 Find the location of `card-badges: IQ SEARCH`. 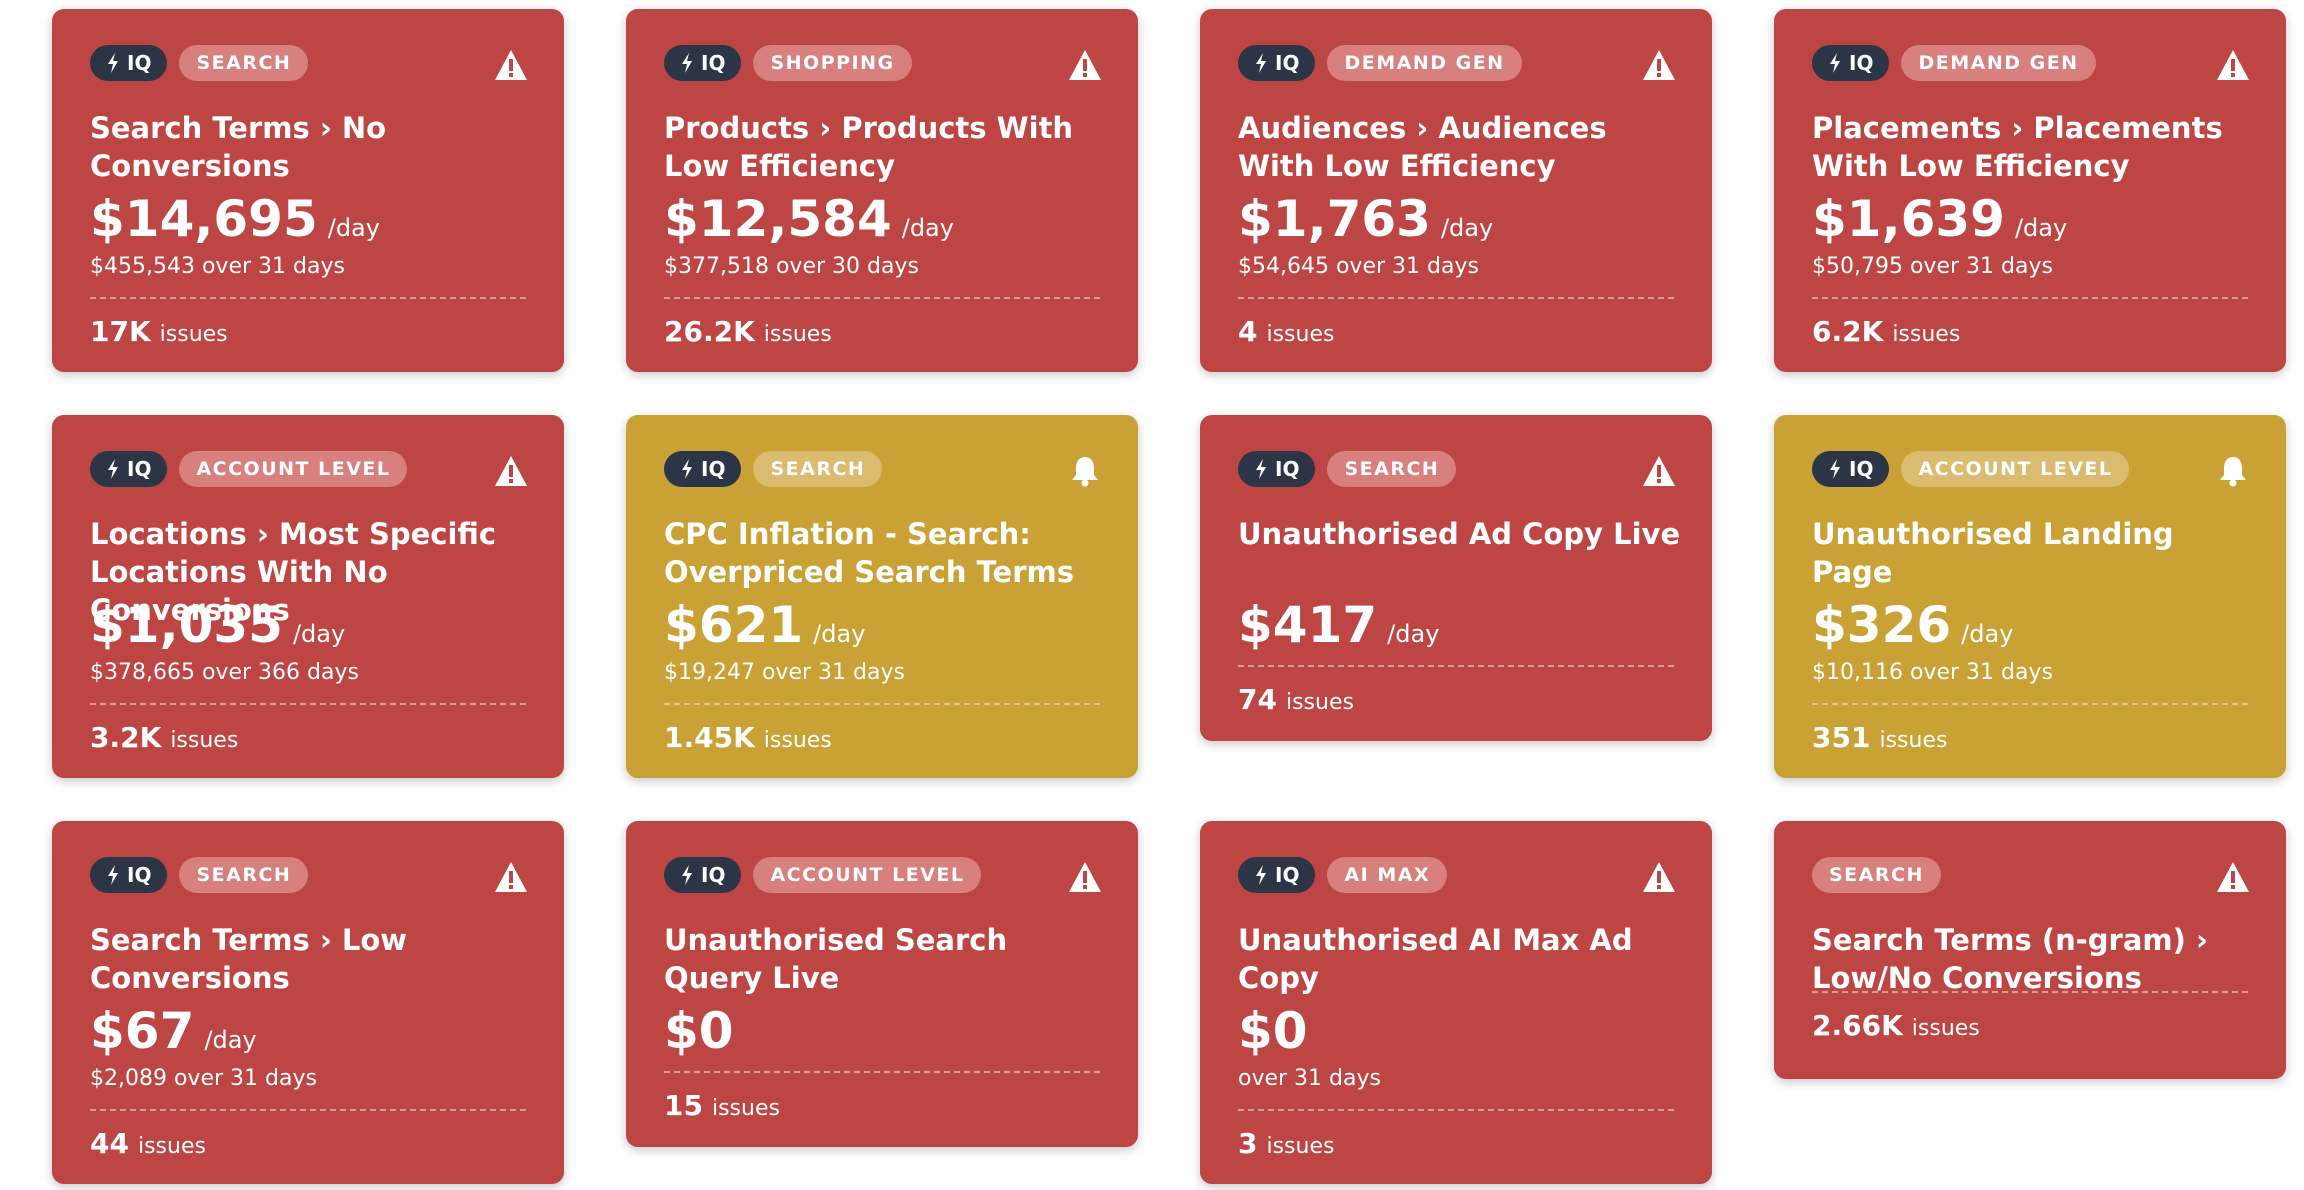

card-badges: IQ SEARCH is located at coordinates (1347, 469).